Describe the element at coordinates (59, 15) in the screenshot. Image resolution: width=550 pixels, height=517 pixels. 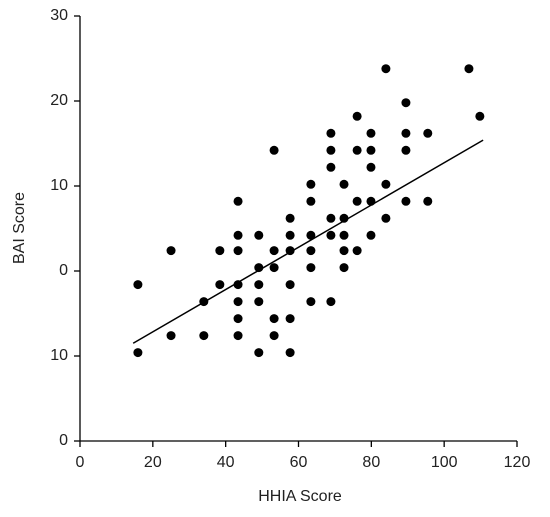
I see `y-tick-label: 30` at that location.